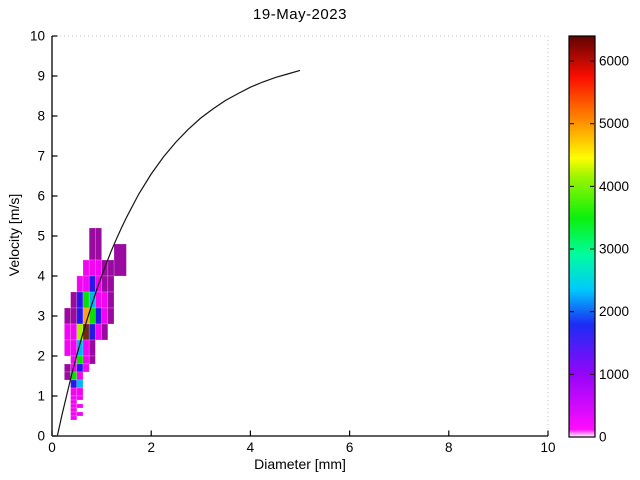 Image resolution: width=640 pixels, height=480 pixels. What do you see at coordinates (41, 436) in the screenshot?
I see `y-tick-label: 0` at bounding box center [41, 436].